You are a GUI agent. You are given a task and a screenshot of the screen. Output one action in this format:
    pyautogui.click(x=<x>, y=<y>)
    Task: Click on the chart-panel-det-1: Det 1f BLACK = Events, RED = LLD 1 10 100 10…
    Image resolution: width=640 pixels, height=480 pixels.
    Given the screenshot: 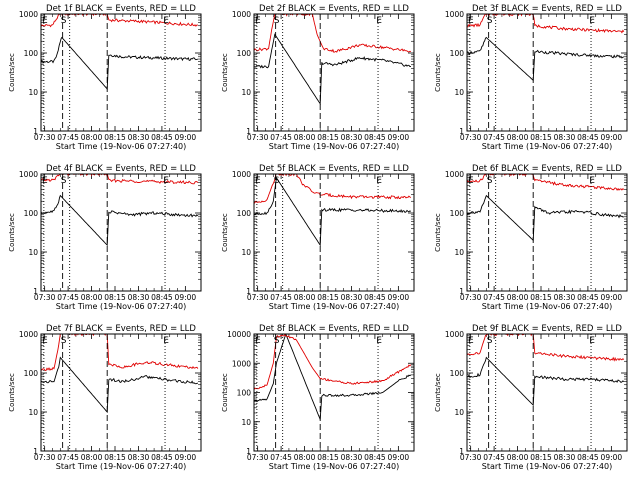 What is the action you would take?
    pyautogui.click(x=105, y=77)
    